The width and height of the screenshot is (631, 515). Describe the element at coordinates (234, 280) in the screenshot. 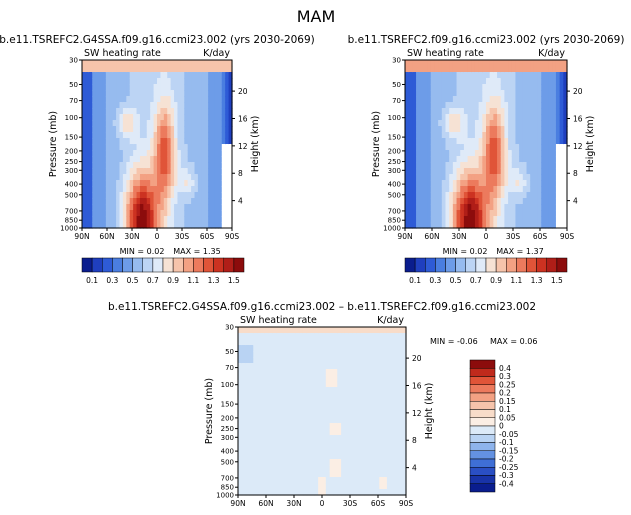

I see `colorbar-label: 1.5` at that location.